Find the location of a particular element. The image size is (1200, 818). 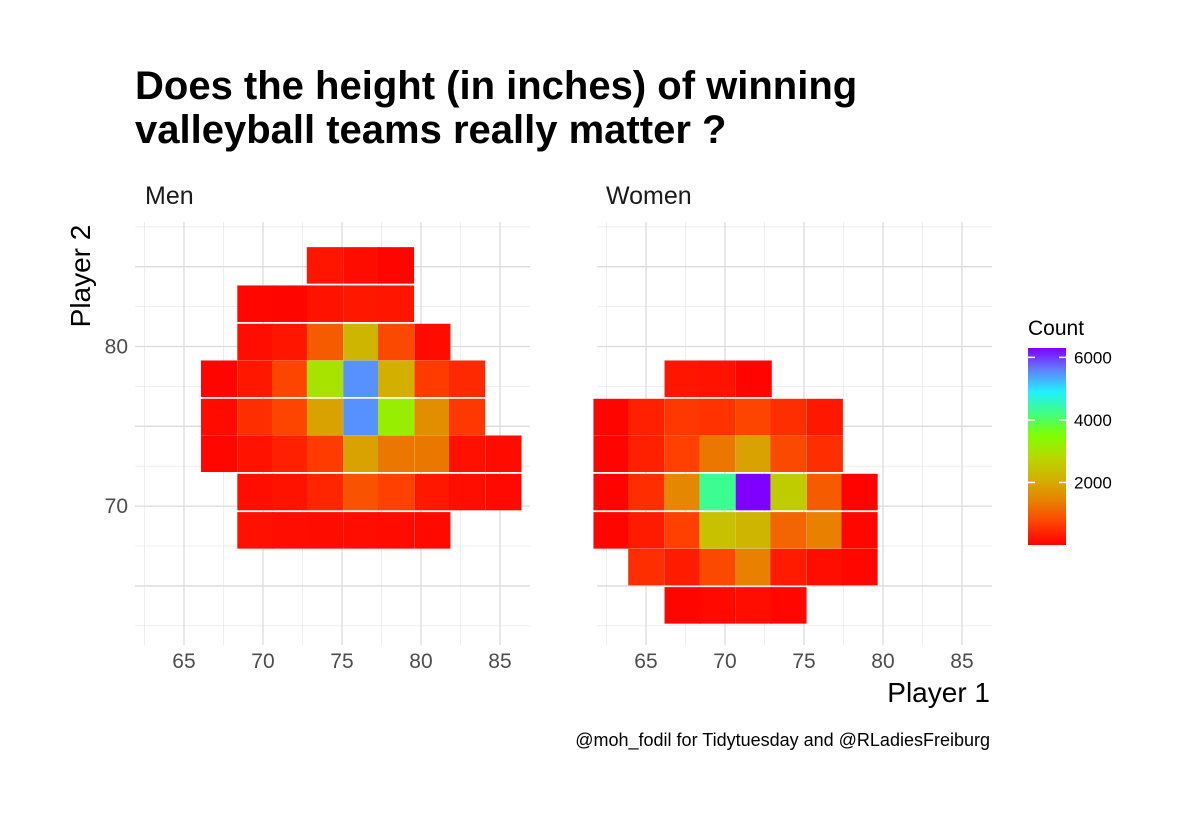

x-tick-label: 75 is located at coordinates (341, 661).